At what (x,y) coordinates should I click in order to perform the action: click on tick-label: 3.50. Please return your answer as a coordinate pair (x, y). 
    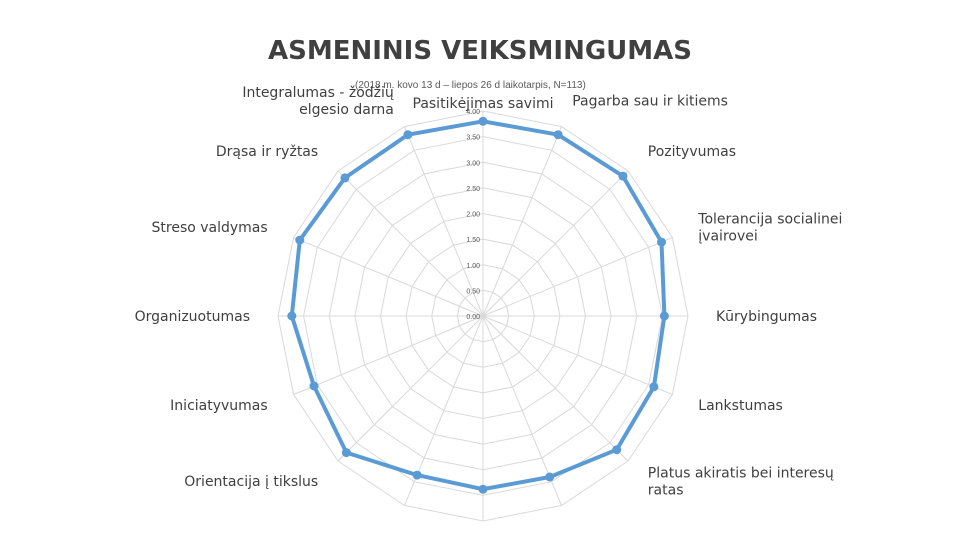
    Looking at the image, I should click on (473, 138).